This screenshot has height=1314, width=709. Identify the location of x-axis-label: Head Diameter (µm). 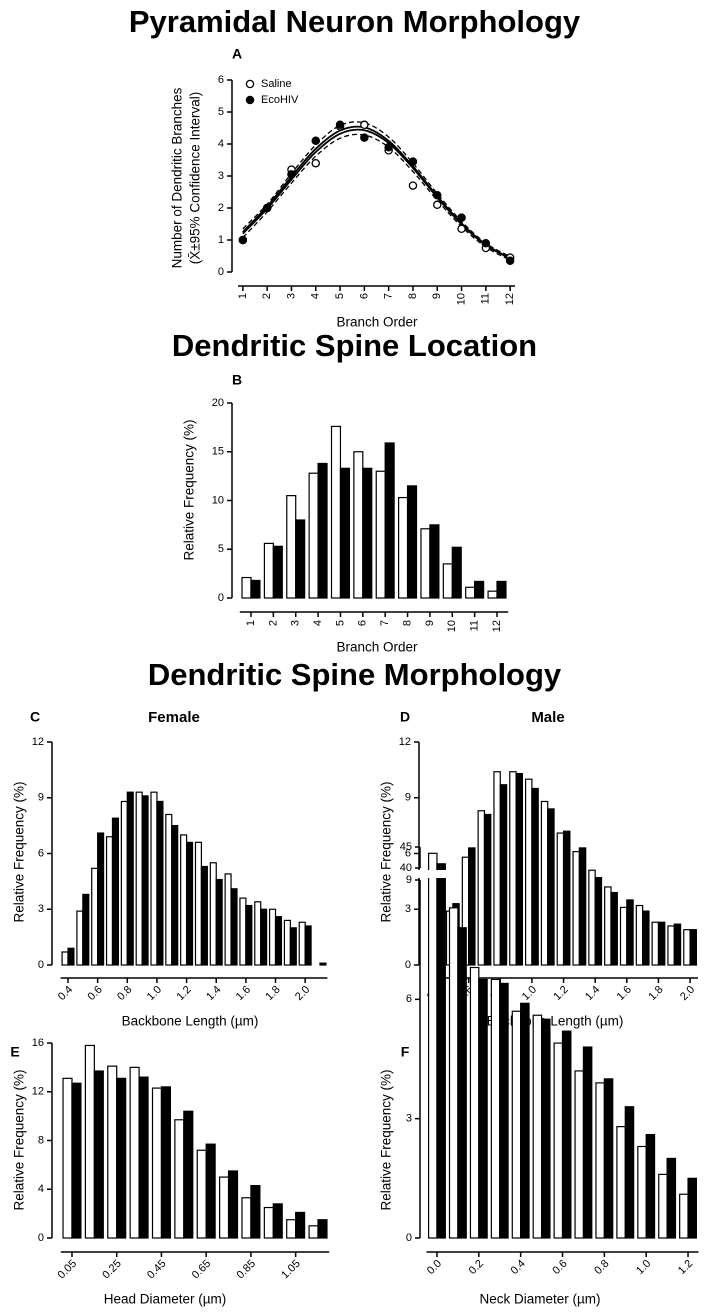
(165, 1299).